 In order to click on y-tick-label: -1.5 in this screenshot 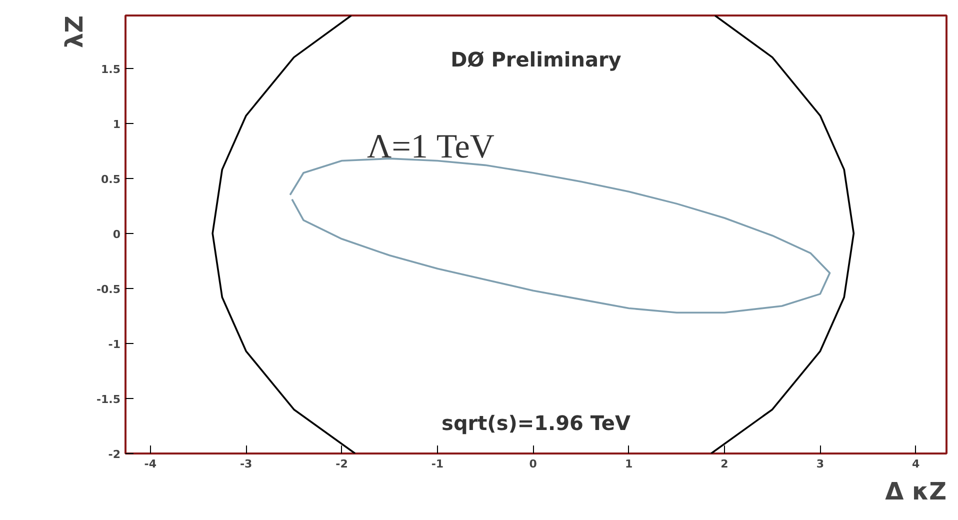, I will do `click(108, 399)`.